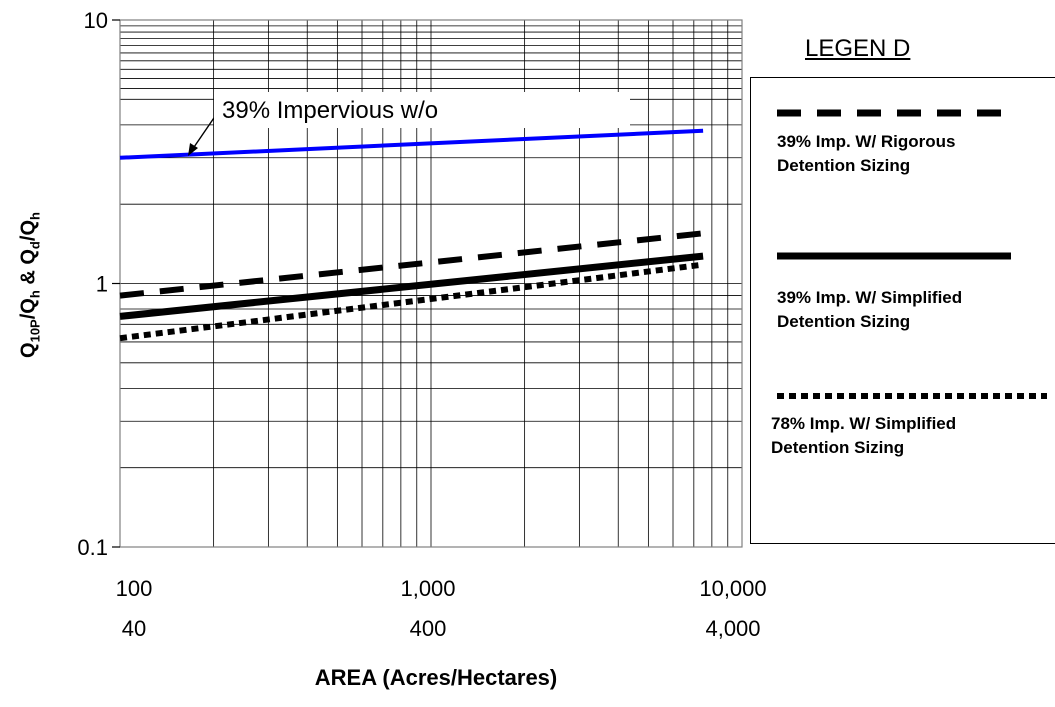  Describe the element at coordinates (411, 144) in the screenshot. I see `series-line-impervious` at that location.